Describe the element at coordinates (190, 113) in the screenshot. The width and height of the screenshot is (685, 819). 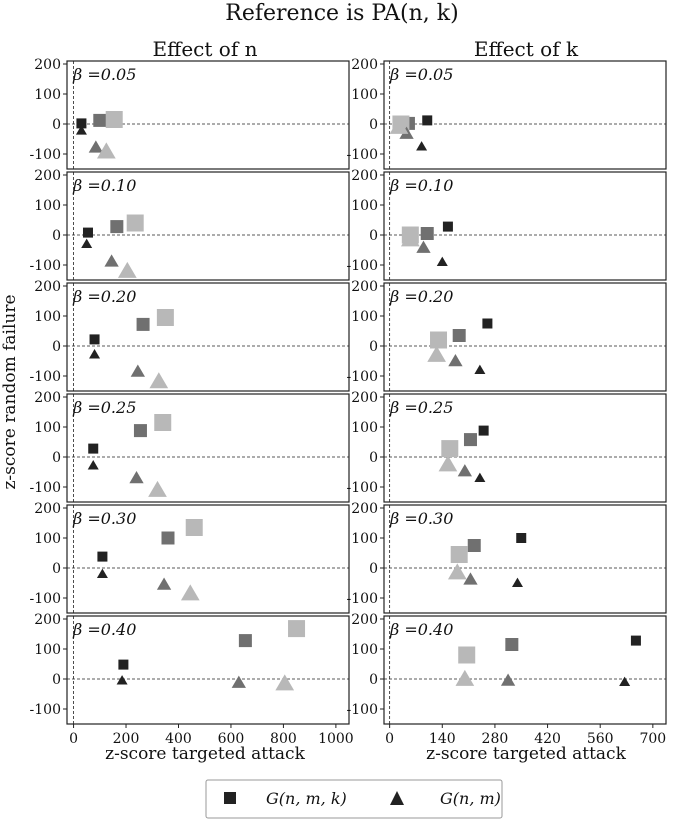
I see `panel-left-0: -100 0 100 200 β =0.05` at that location.